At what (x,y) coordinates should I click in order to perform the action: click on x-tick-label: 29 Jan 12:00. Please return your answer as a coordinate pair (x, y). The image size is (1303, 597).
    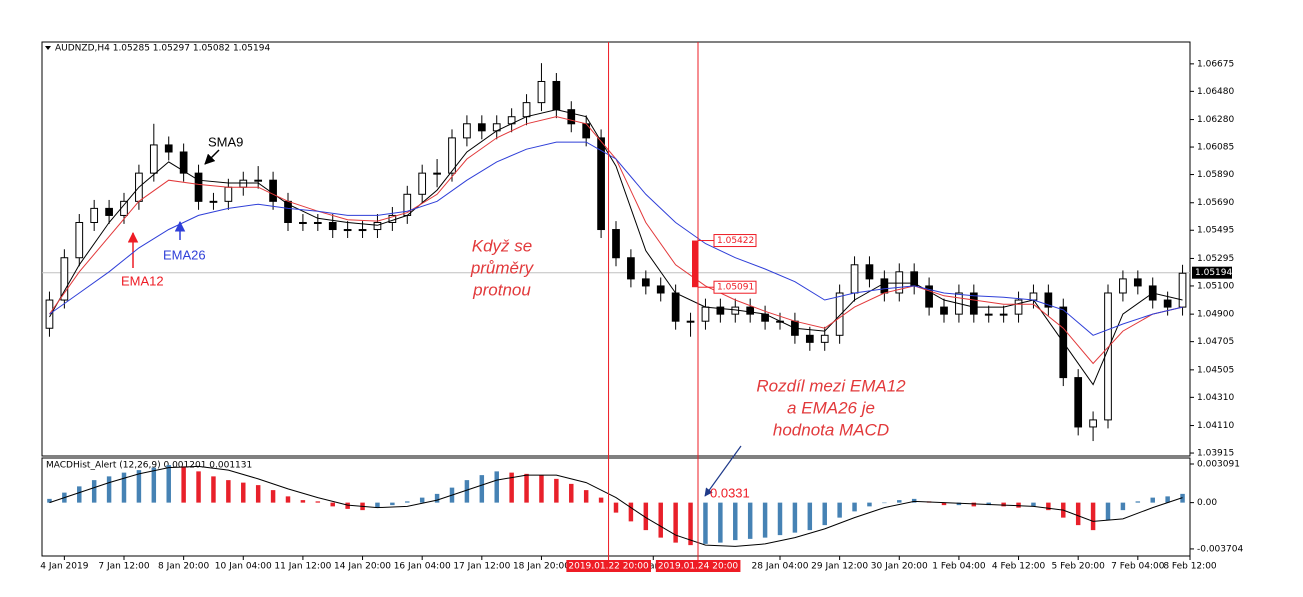
    Looking at the image, I should click on (839, 567).